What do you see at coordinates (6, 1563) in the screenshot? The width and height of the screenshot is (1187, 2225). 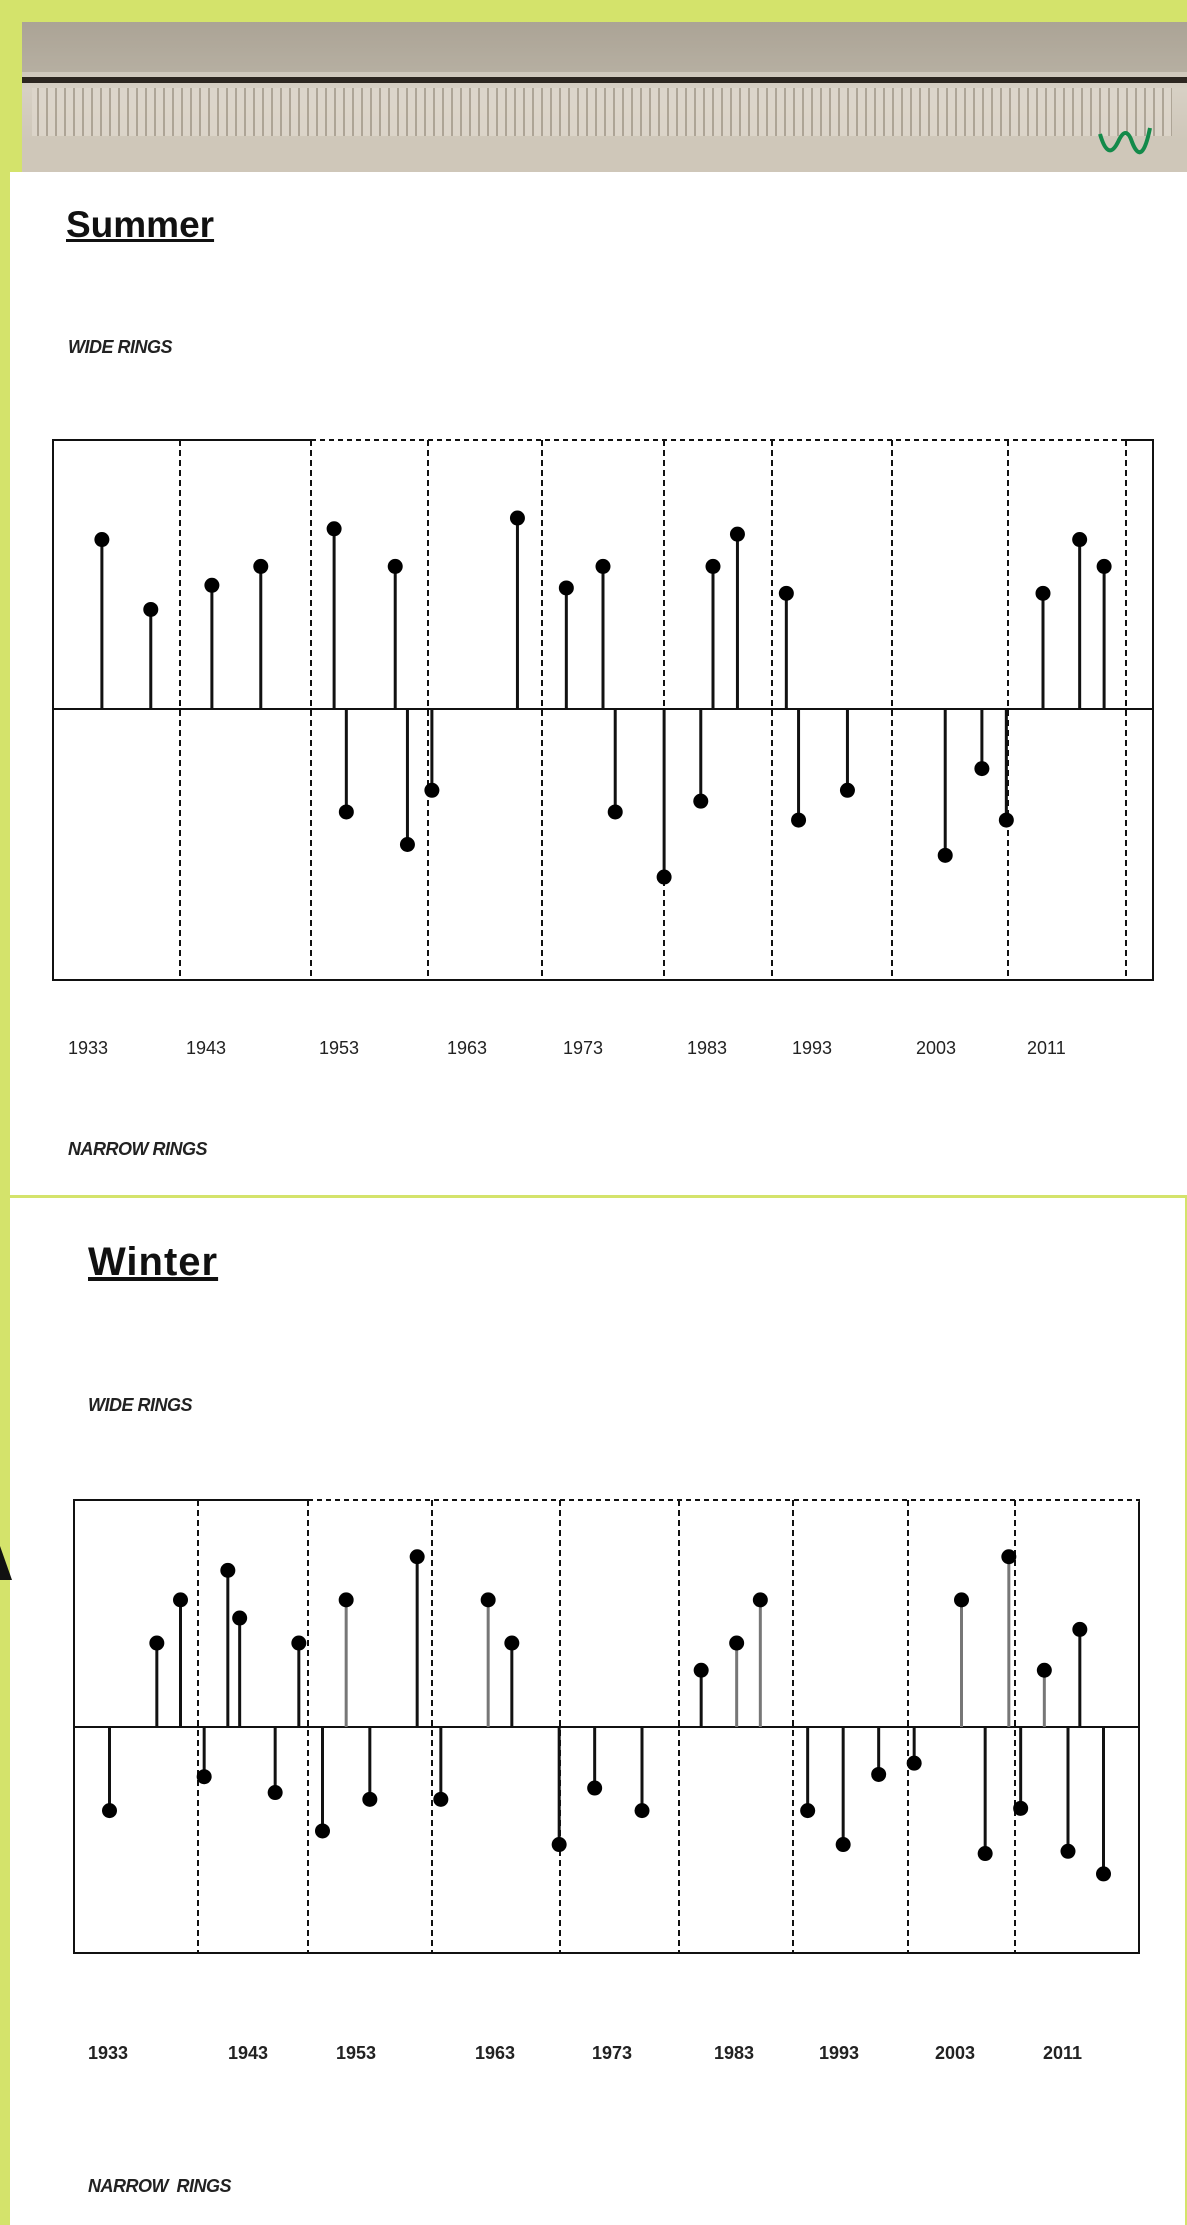 I see `arrow-tip-icon` at bounding box center [6, 1563].